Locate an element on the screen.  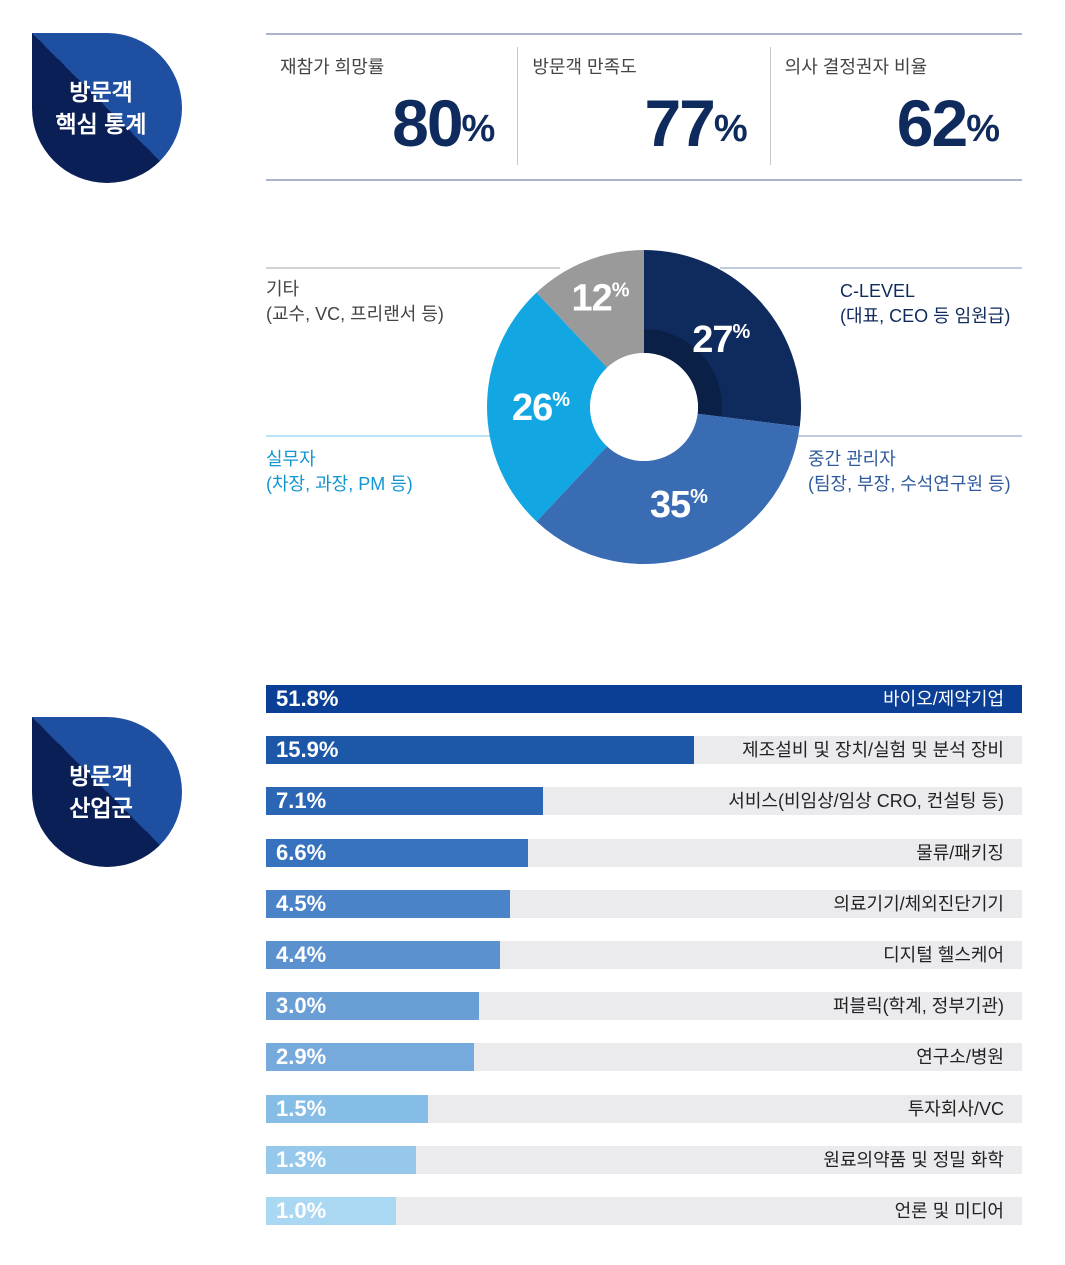
industry-bar-row: 4.5% 의료기기/체외진단기기 is located at coordinates (644, 903).